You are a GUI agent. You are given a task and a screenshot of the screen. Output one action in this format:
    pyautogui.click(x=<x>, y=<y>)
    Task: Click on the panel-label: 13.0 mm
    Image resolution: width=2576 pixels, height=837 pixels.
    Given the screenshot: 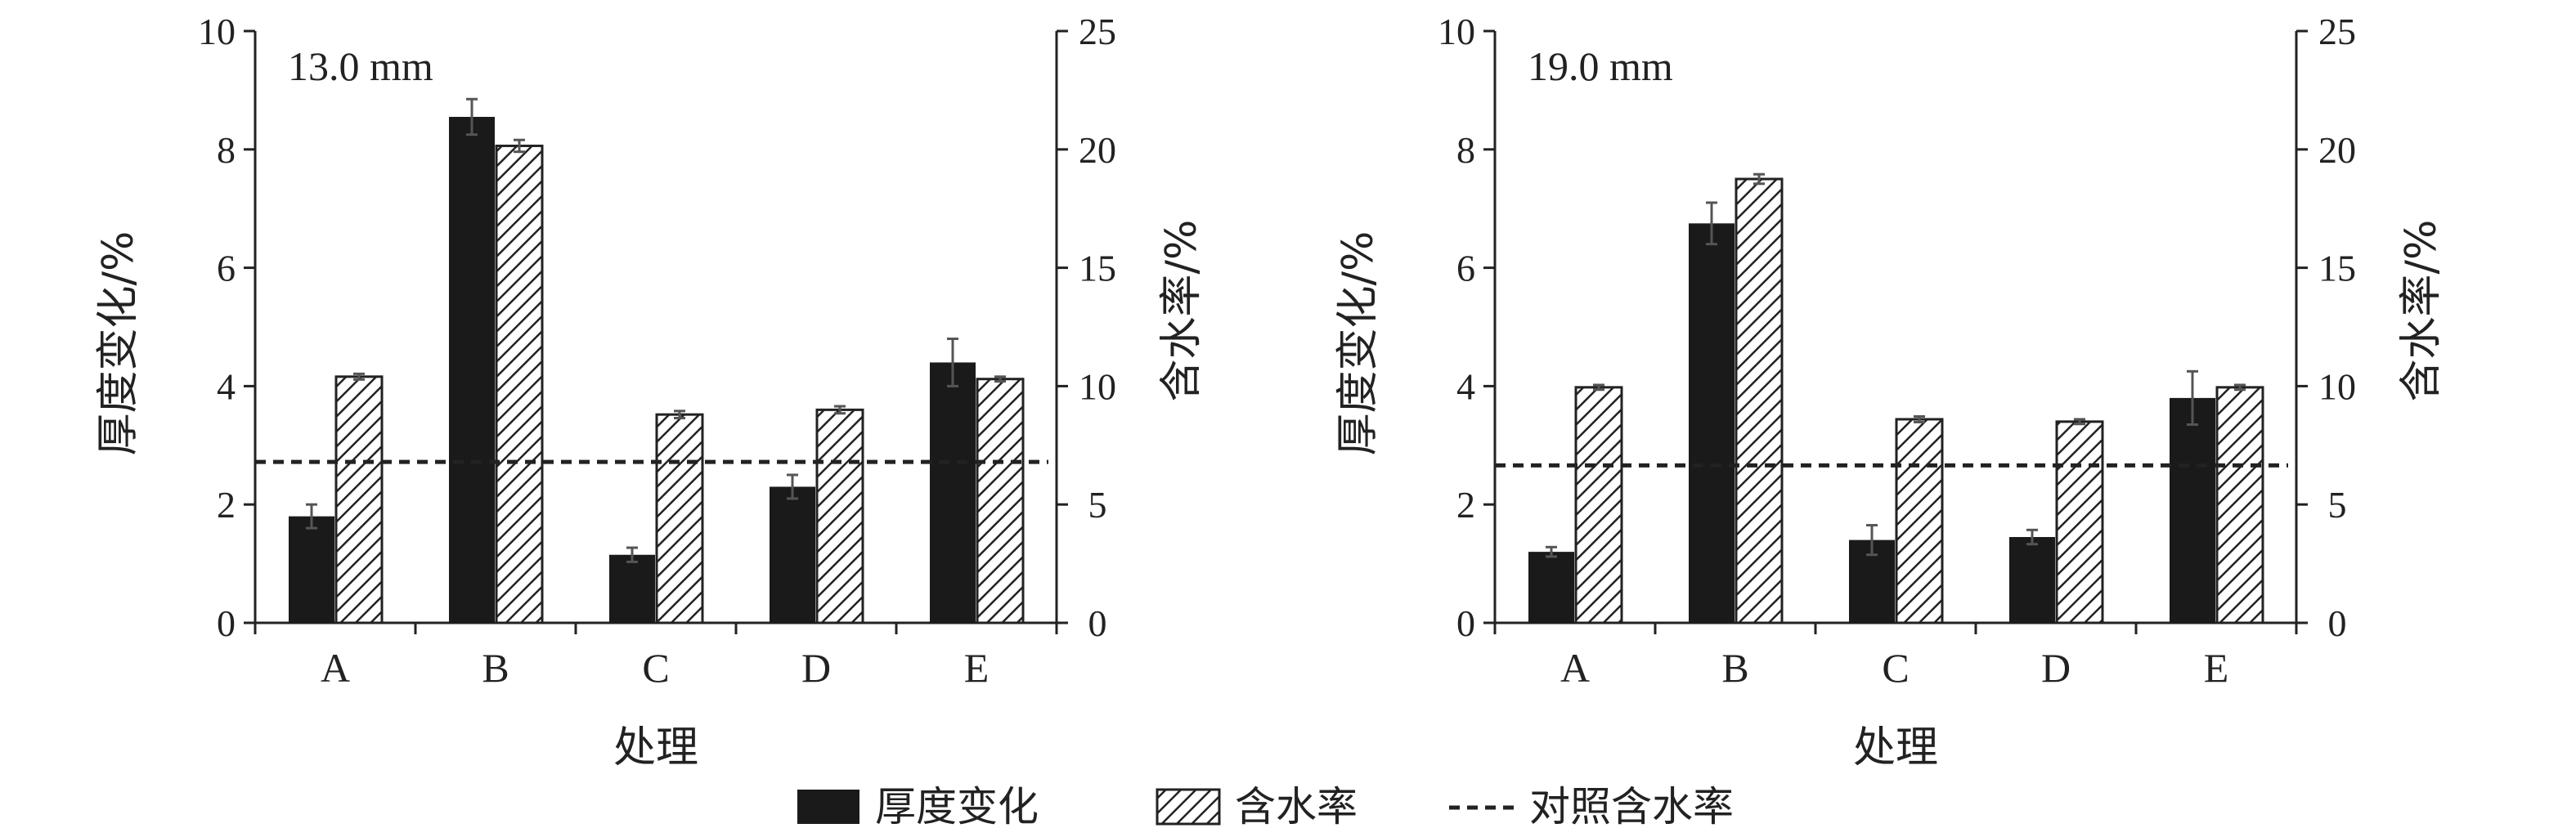 What is the action you would take?
    pyautogui.click(x=360, y=66)
    